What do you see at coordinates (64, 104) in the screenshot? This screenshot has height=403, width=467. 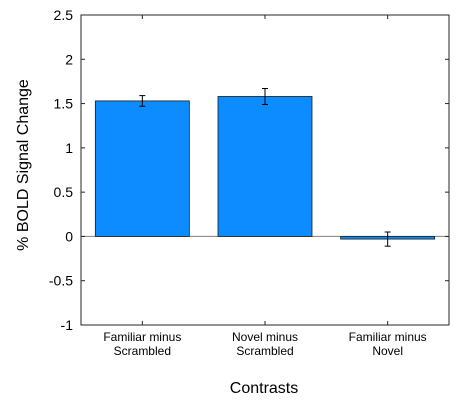 I see `y-tick-label: 1.5` at bounding box center [64, 104].